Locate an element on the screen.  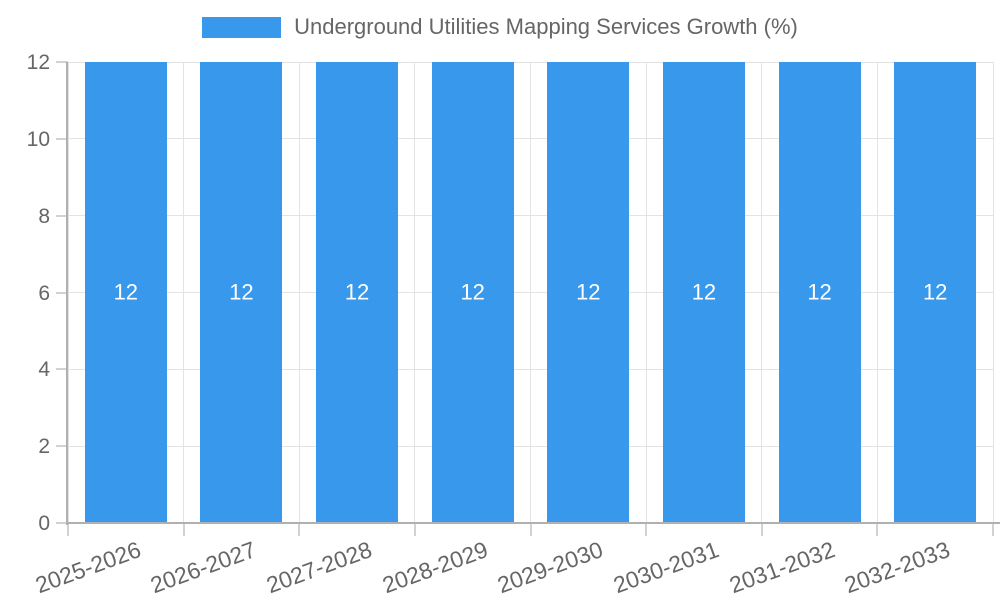
y-axis-line is located at coordinates (67, 293).